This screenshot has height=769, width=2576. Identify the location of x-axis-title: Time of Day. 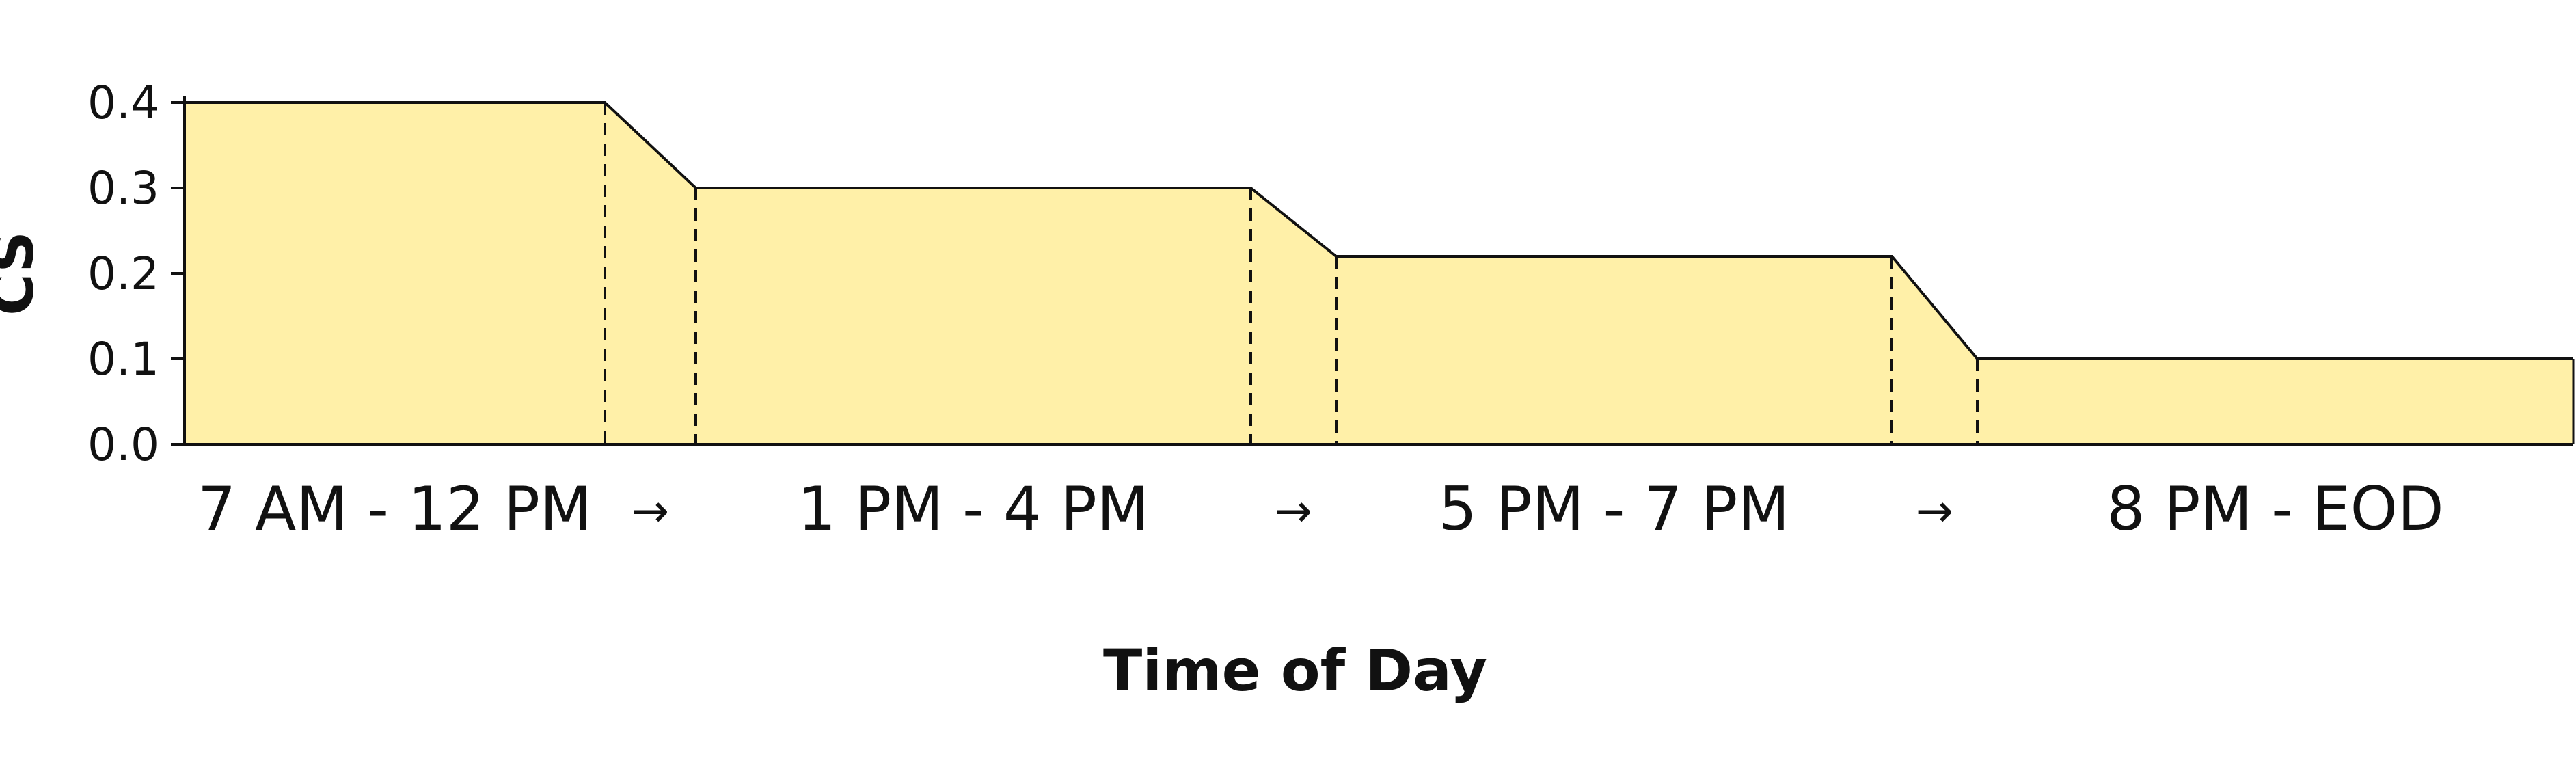
(1295, 670).